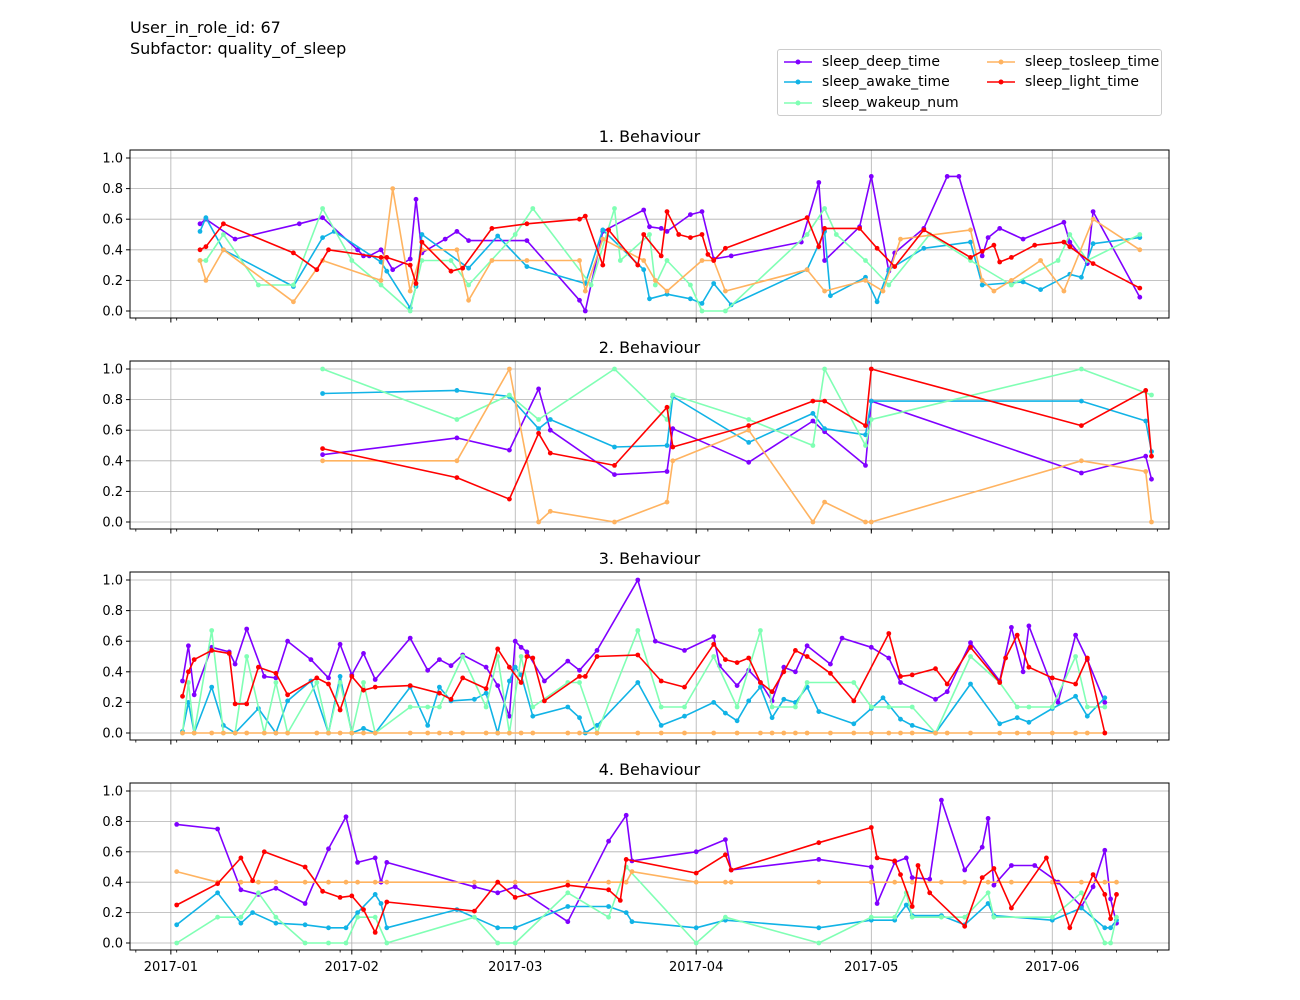 This screenshot has height=1000, width=1300. What do you see at coordinates (670, 250) in the screenshot?
I see `series-sleep-light-time` at bounding box center [670, 250].